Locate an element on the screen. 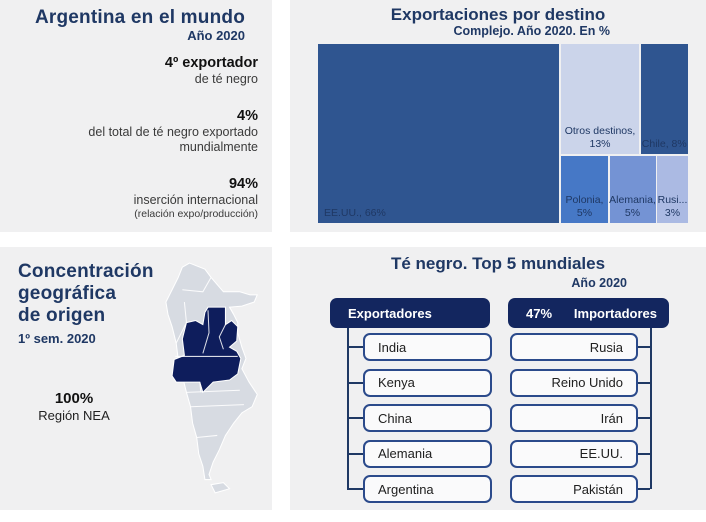  importers-header: 47% Importadores is located at coordinates (588, 313).